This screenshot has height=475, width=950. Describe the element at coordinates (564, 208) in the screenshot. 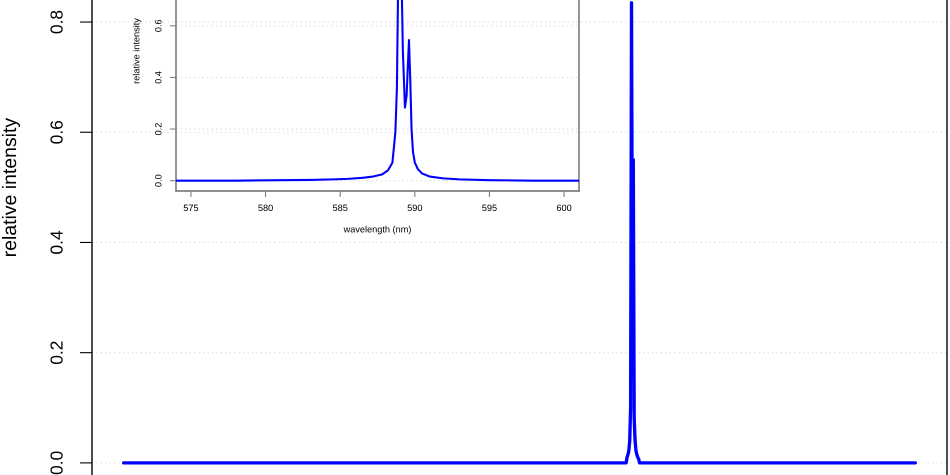

I see `x-tick-label: 600` at that location.